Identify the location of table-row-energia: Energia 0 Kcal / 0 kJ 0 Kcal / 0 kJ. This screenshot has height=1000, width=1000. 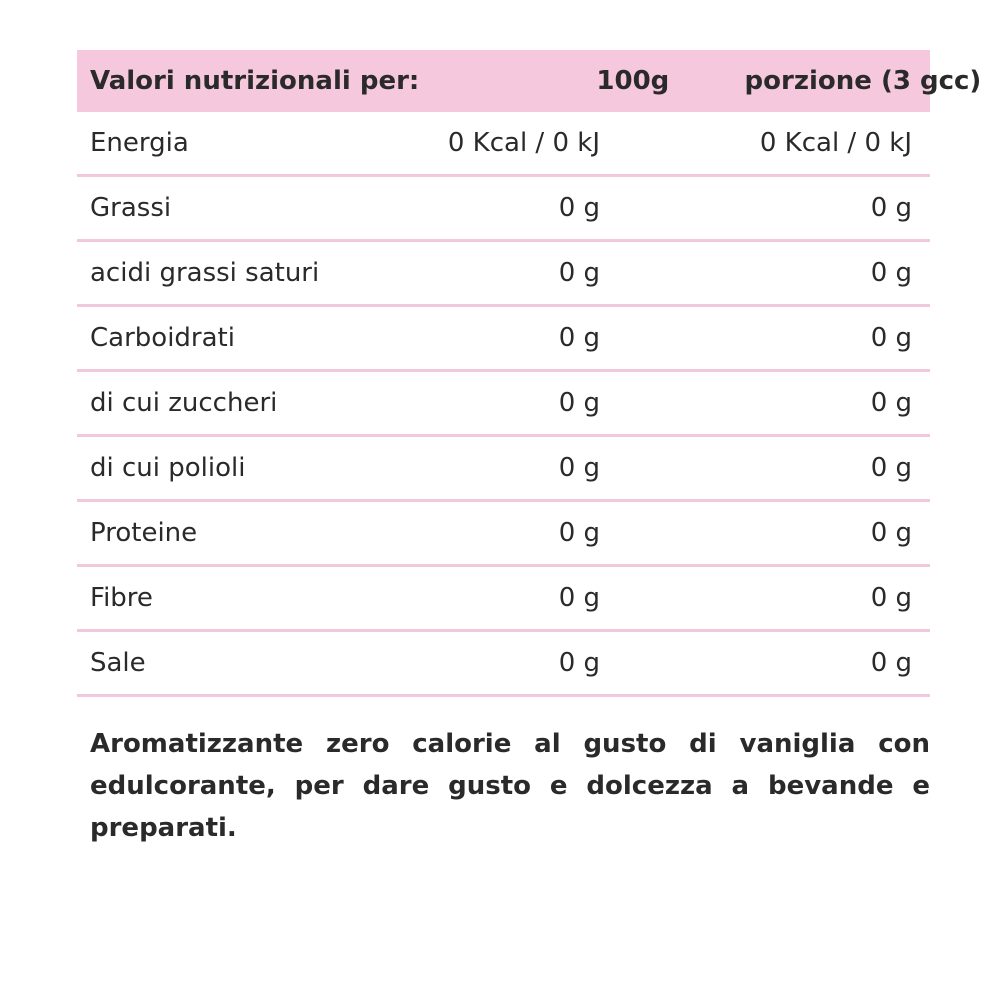
(503, 144).